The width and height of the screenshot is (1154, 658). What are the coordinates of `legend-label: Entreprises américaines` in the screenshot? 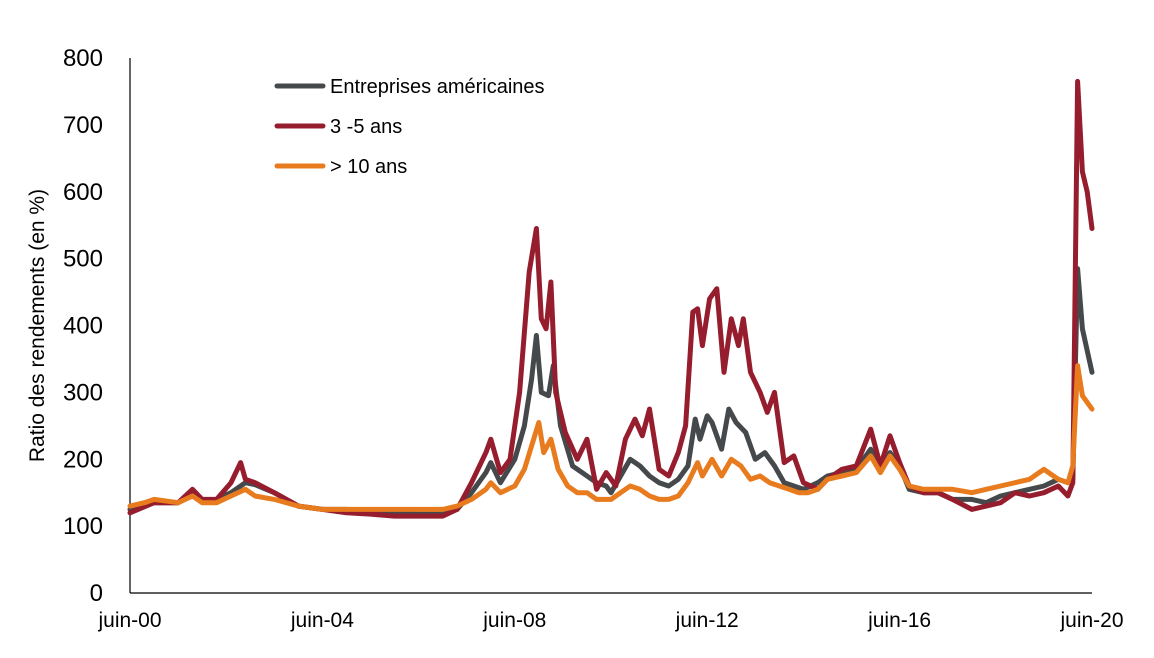 It's located at (437, 87).